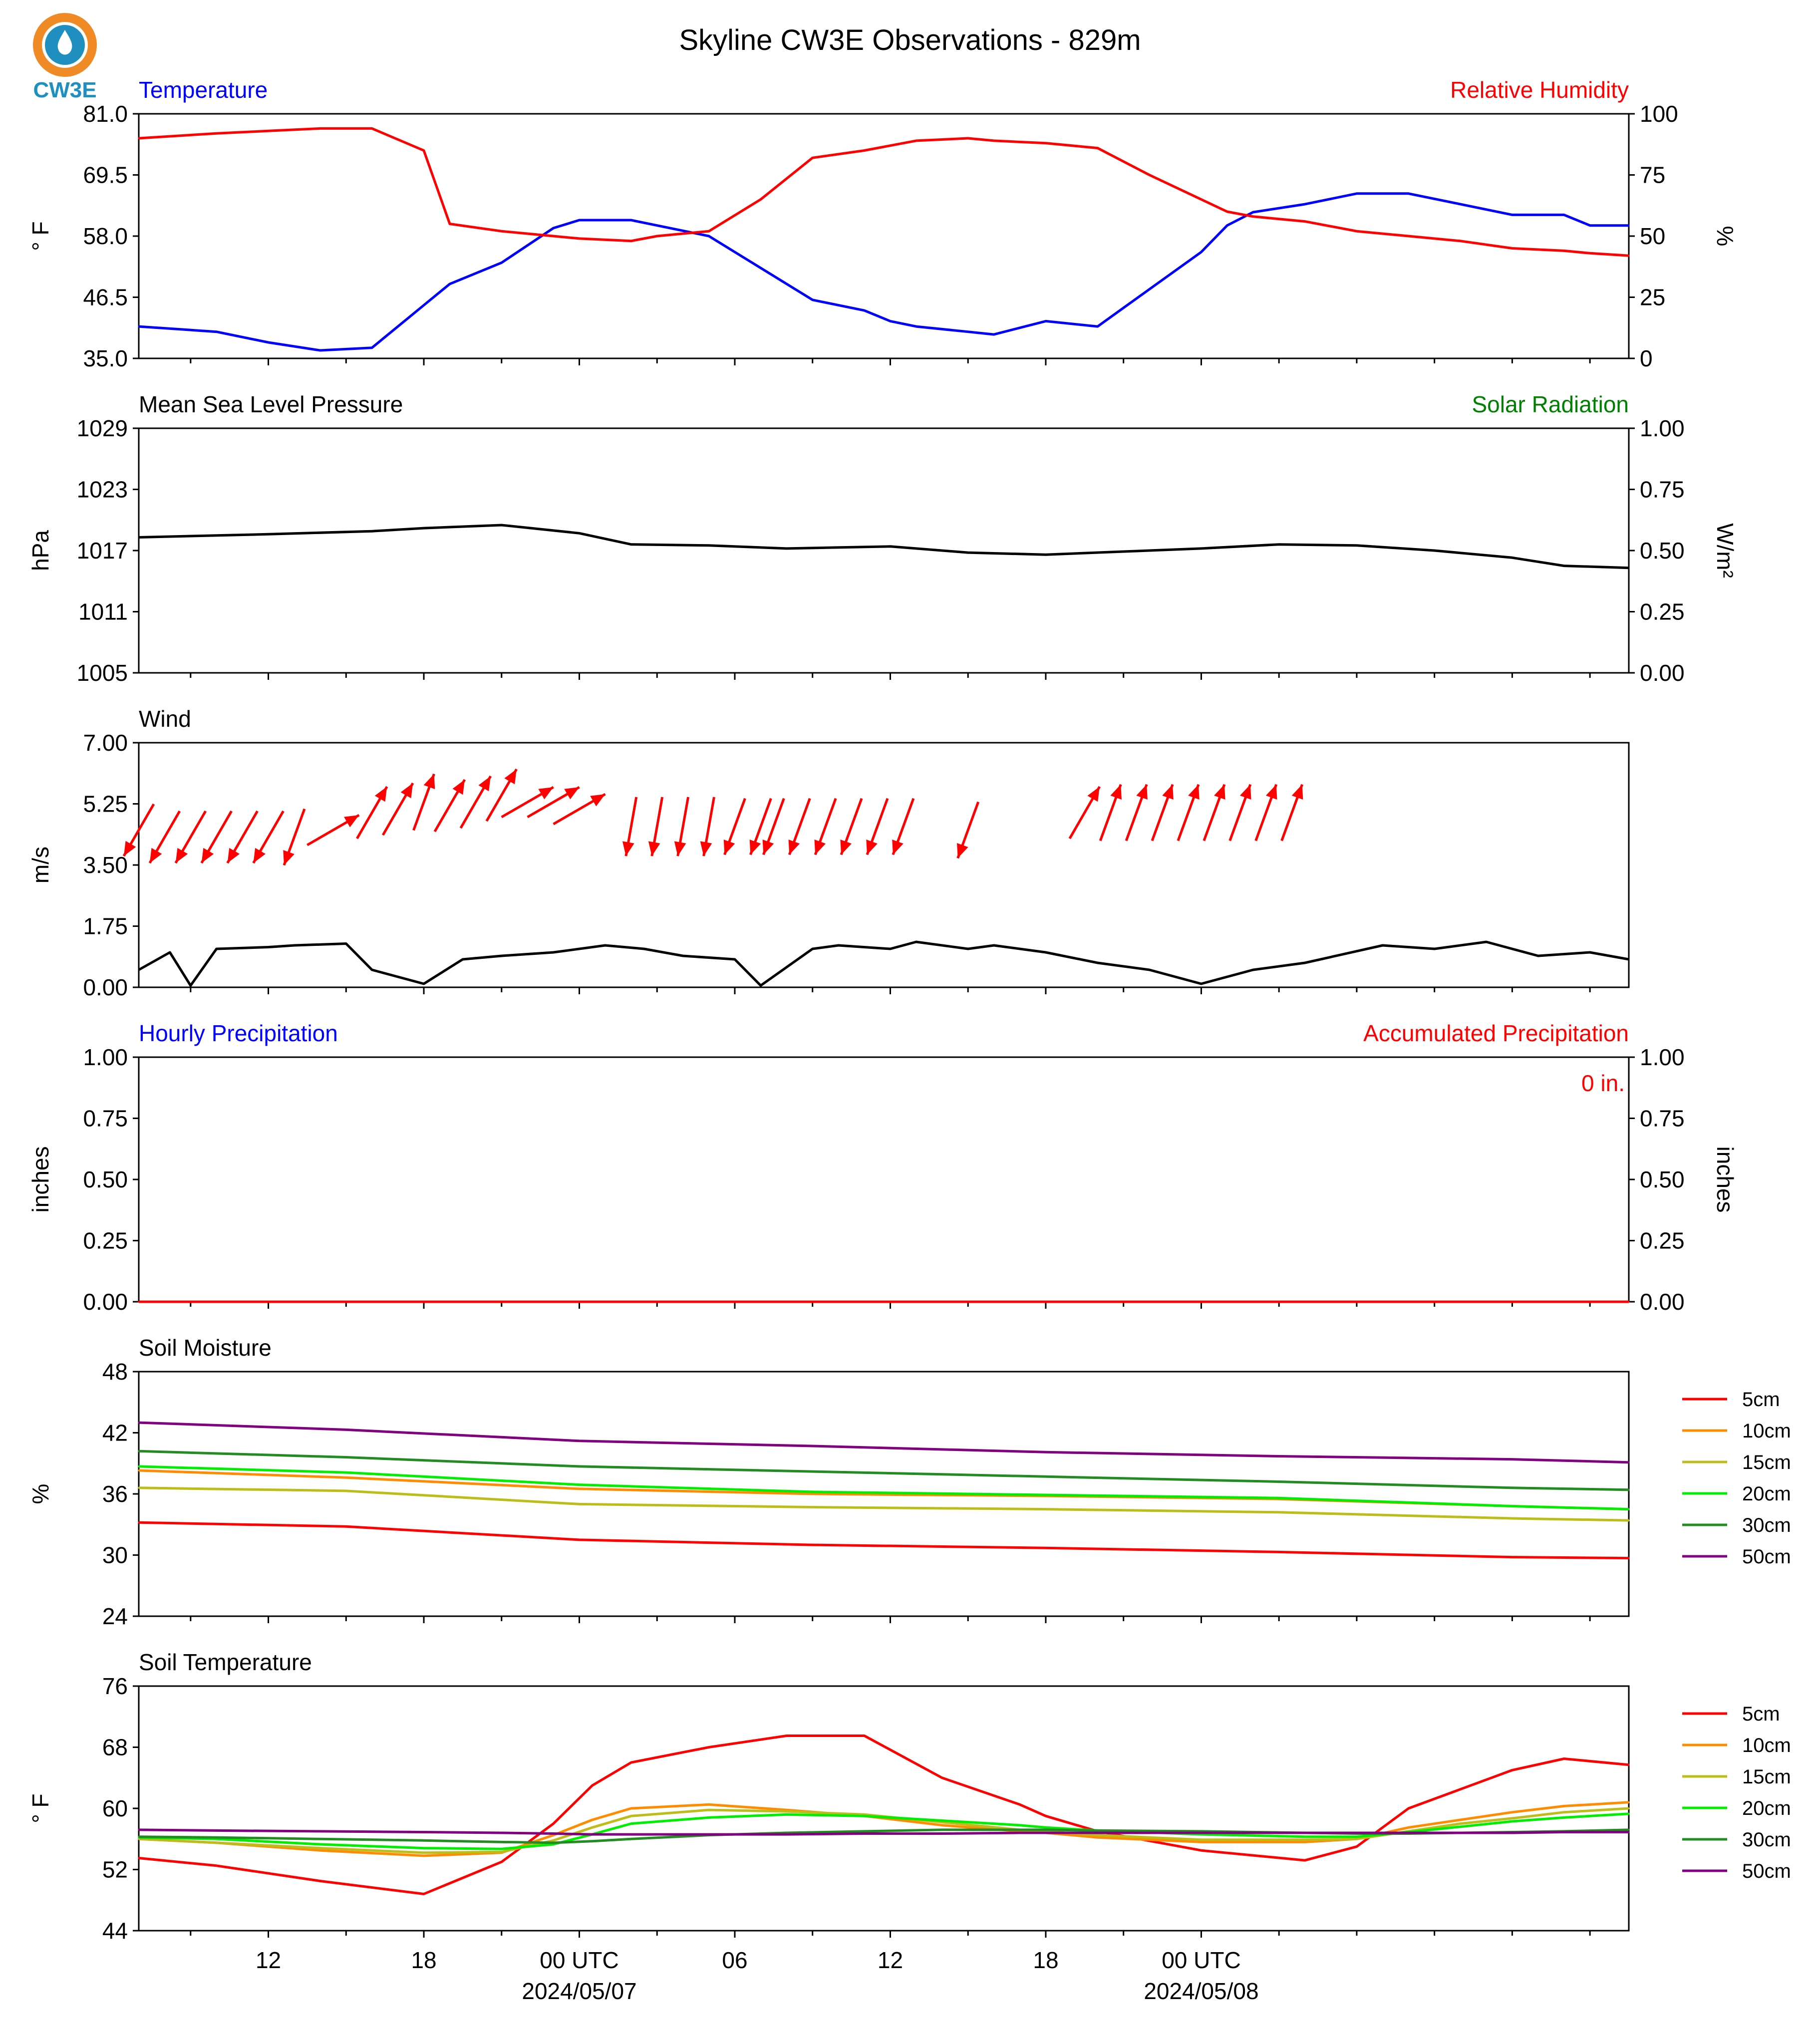 The image size is (1820, 2028). I want to click on y-tick-label: 46.5, so click(105, 297).